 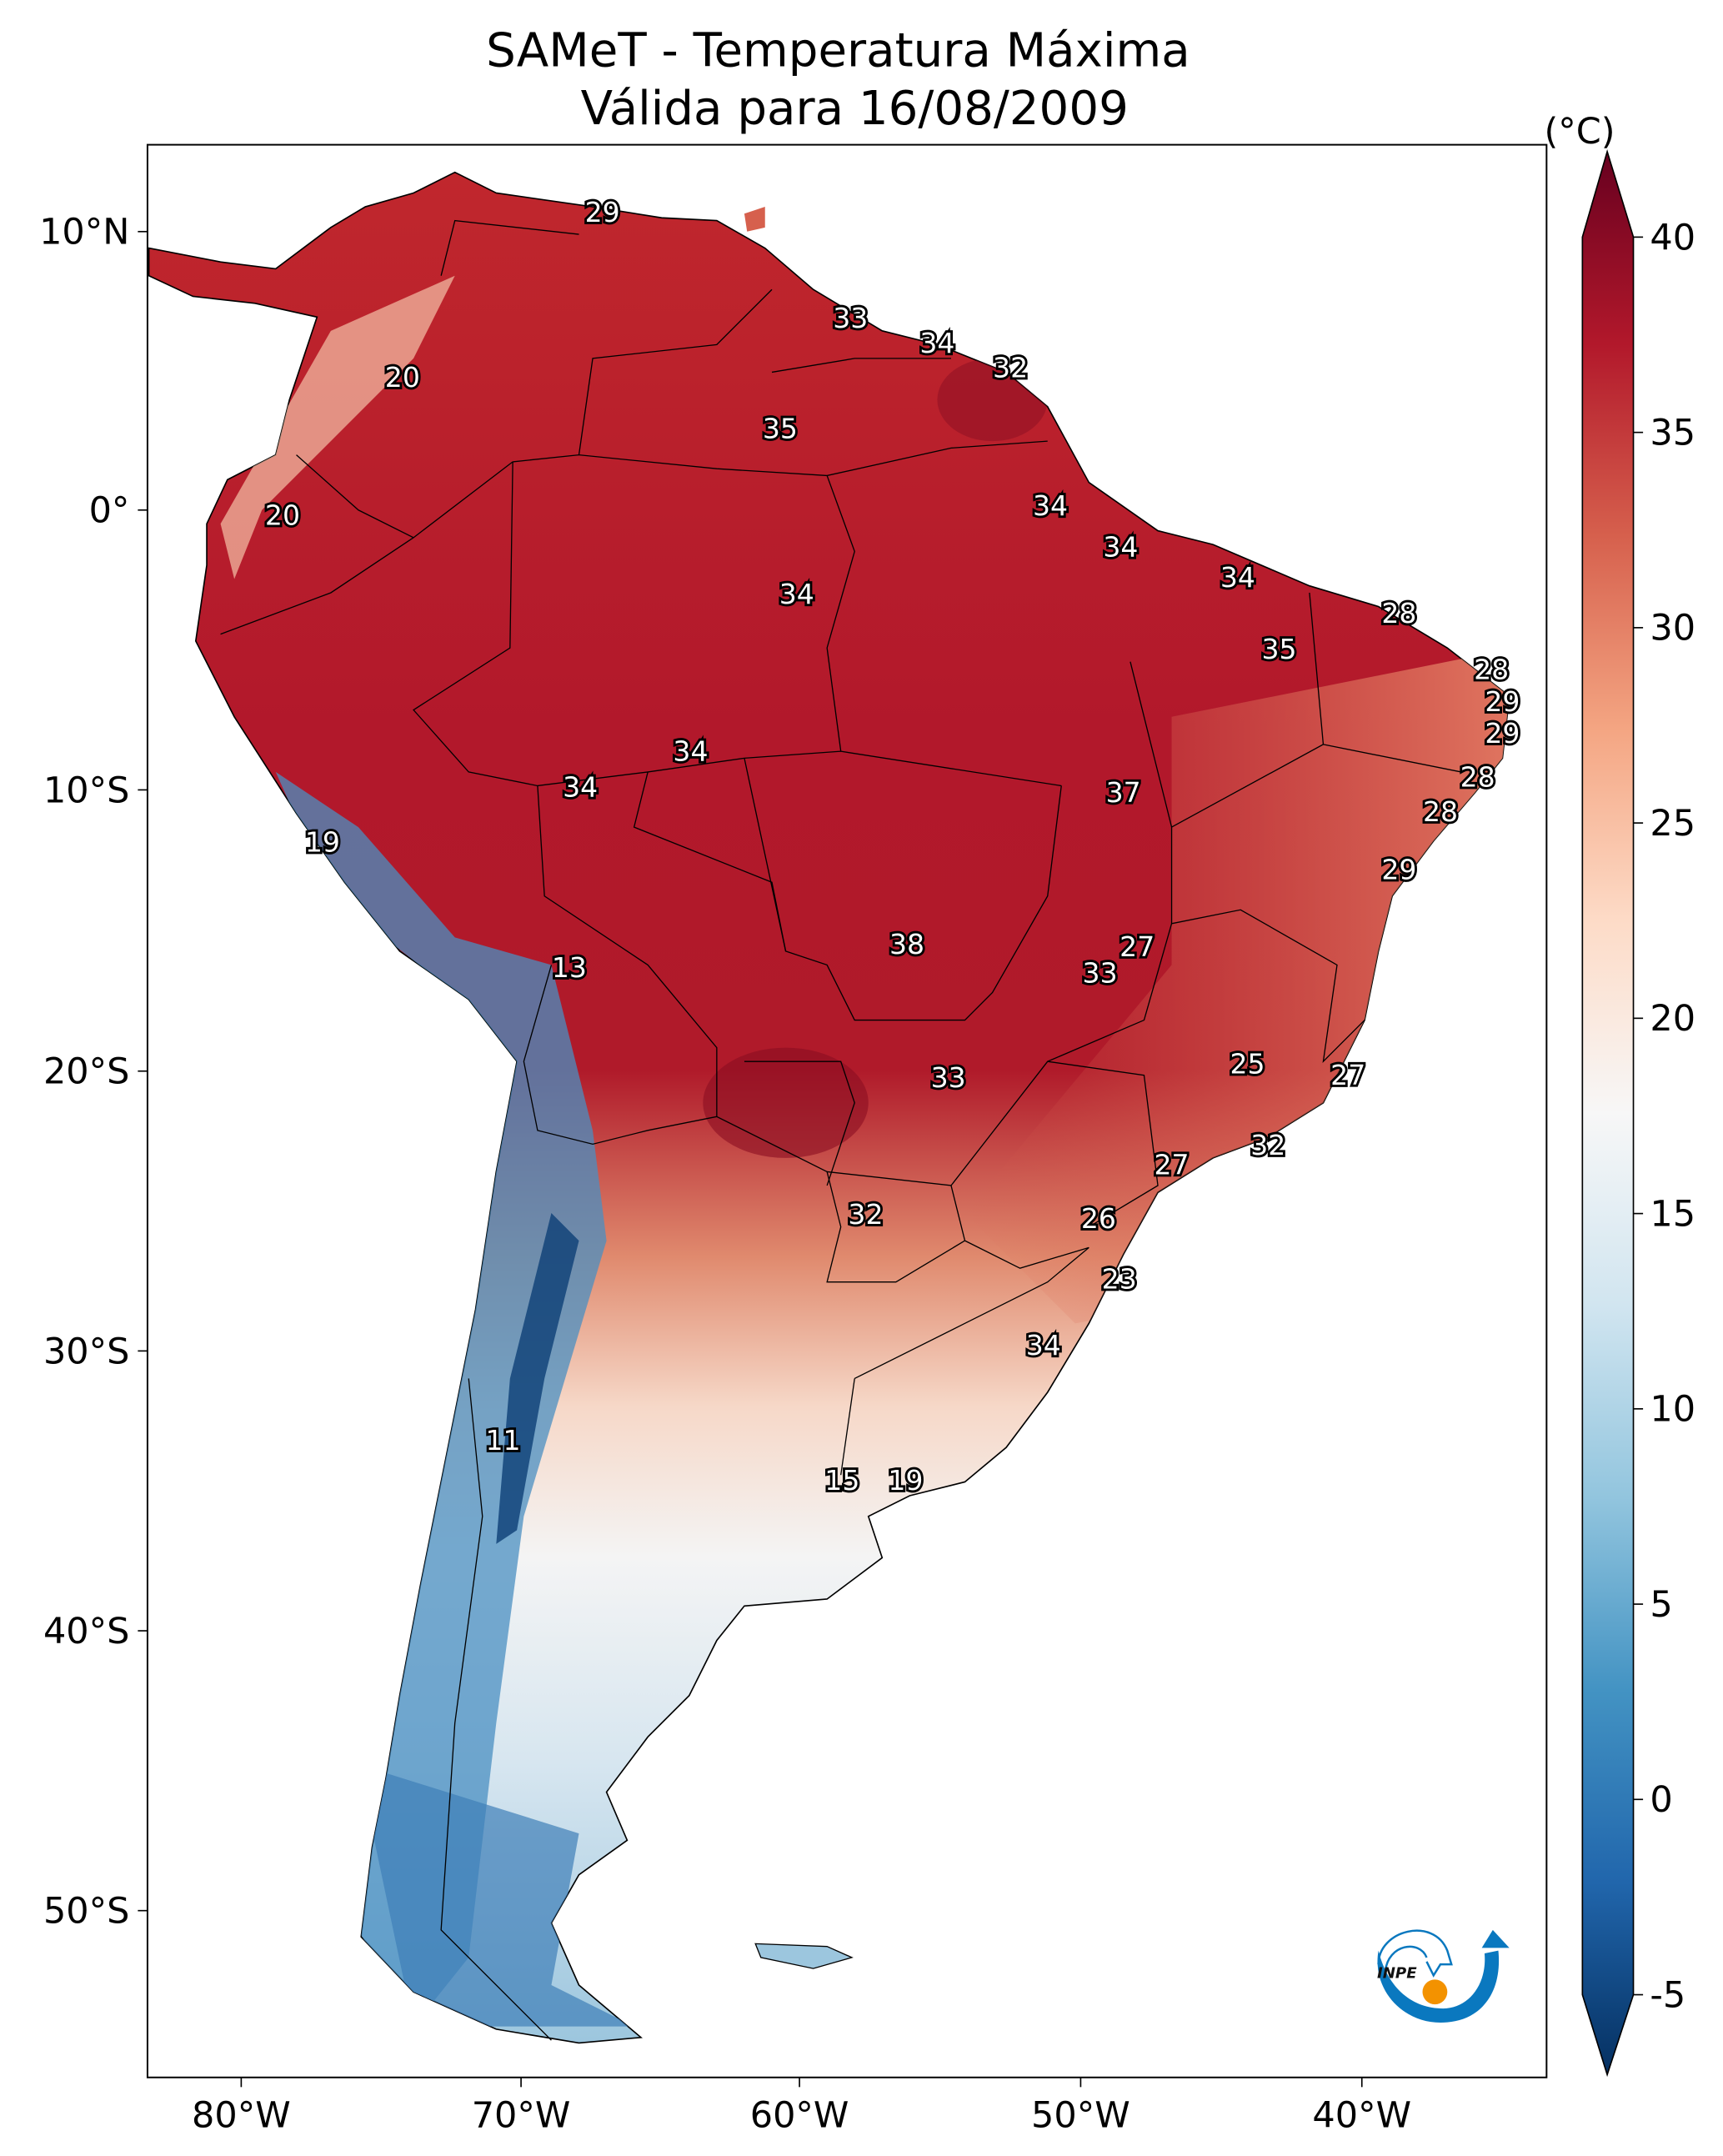 I want to click on latitude-tick-label: 10°N, so click(x=84, y=232).